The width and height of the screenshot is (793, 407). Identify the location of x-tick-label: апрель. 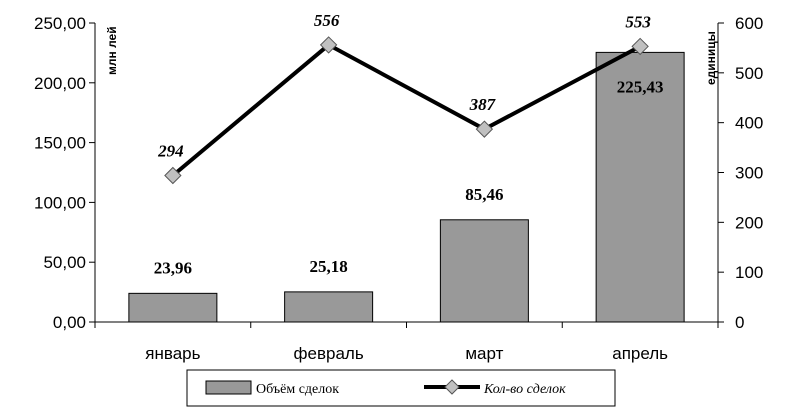
(640, 353).